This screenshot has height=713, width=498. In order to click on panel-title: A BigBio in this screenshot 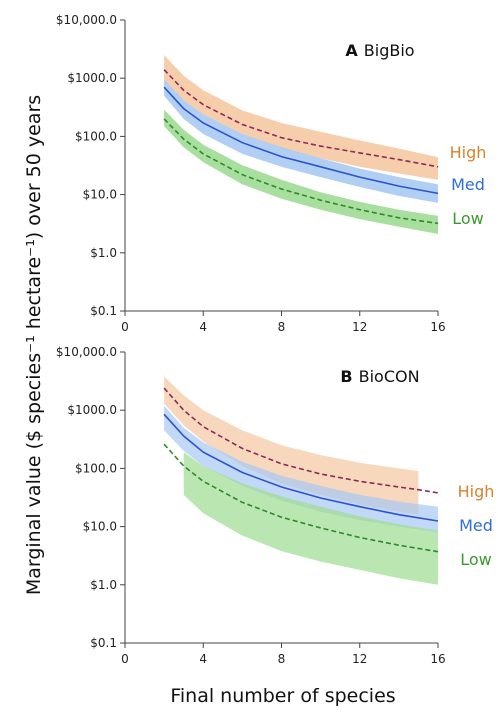, I will do `click(379, 50)`.